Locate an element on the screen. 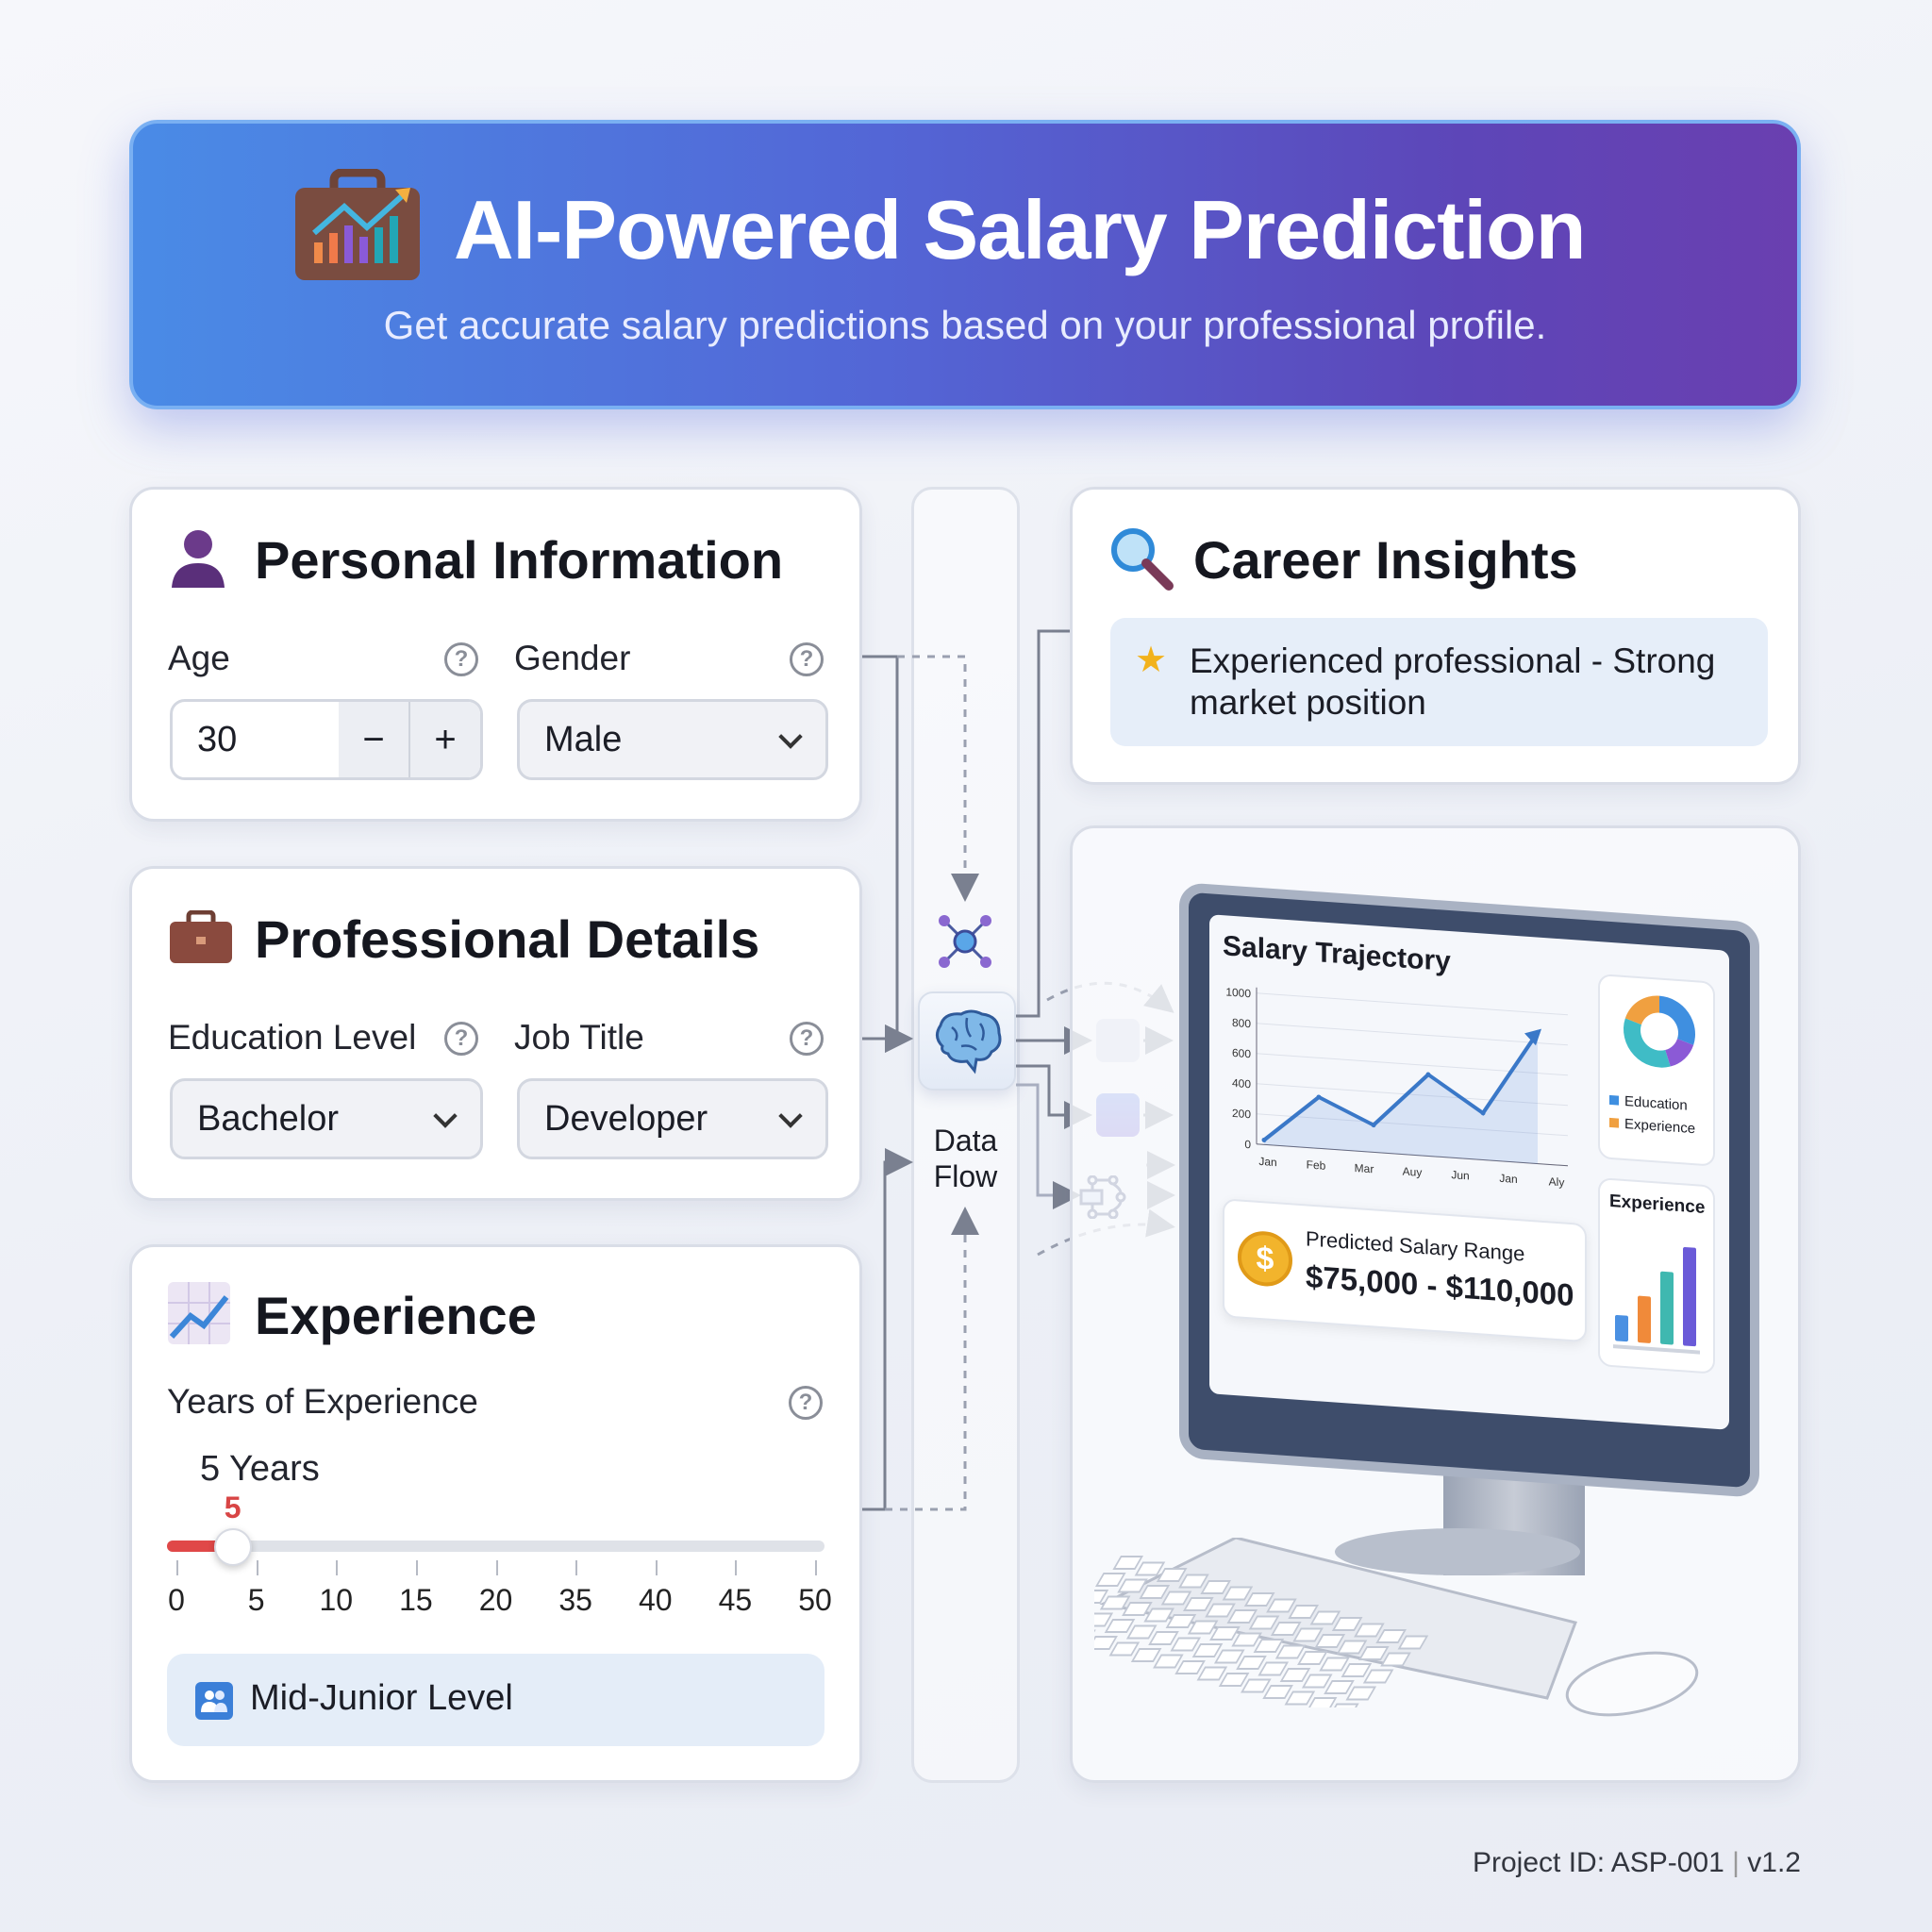  footer: Project ID: ASP-001 | v1.2 is located at coordinates (1637, 1863).